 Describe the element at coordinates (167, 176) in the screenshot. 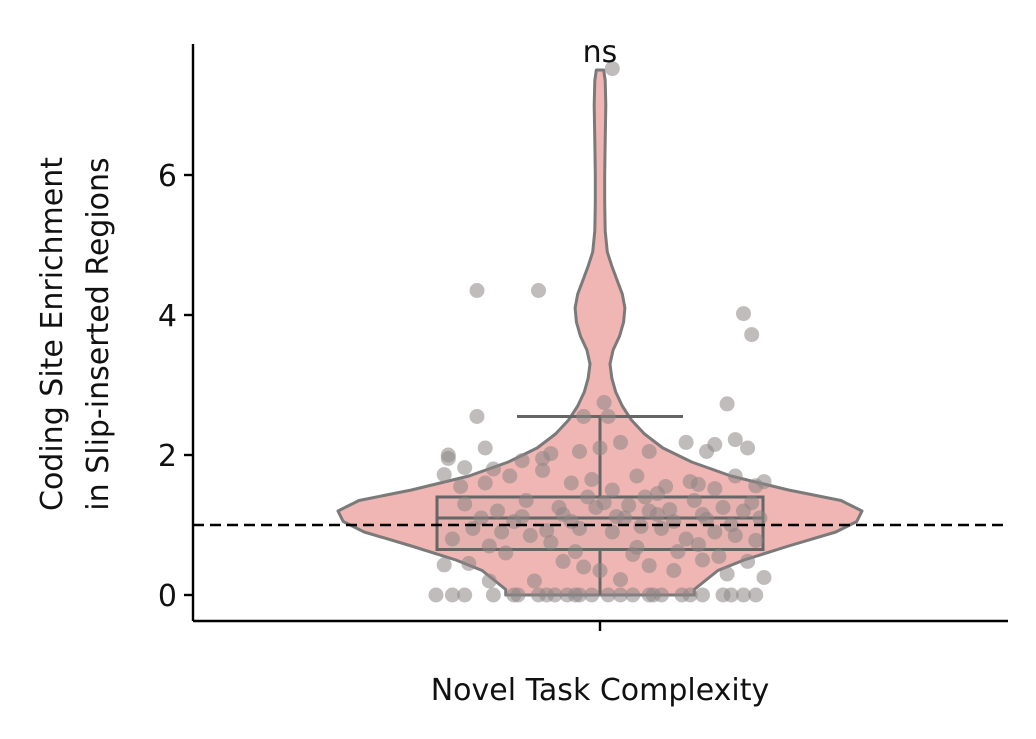

I see `y-tick-label: 6` at that location.